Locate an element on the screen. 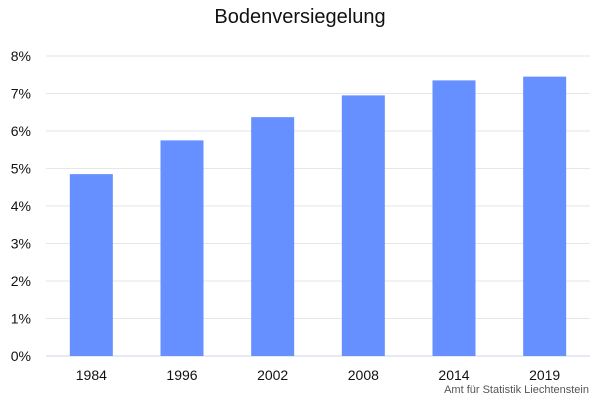  y-tick-label: 8% is located at coordinates (21, 56).